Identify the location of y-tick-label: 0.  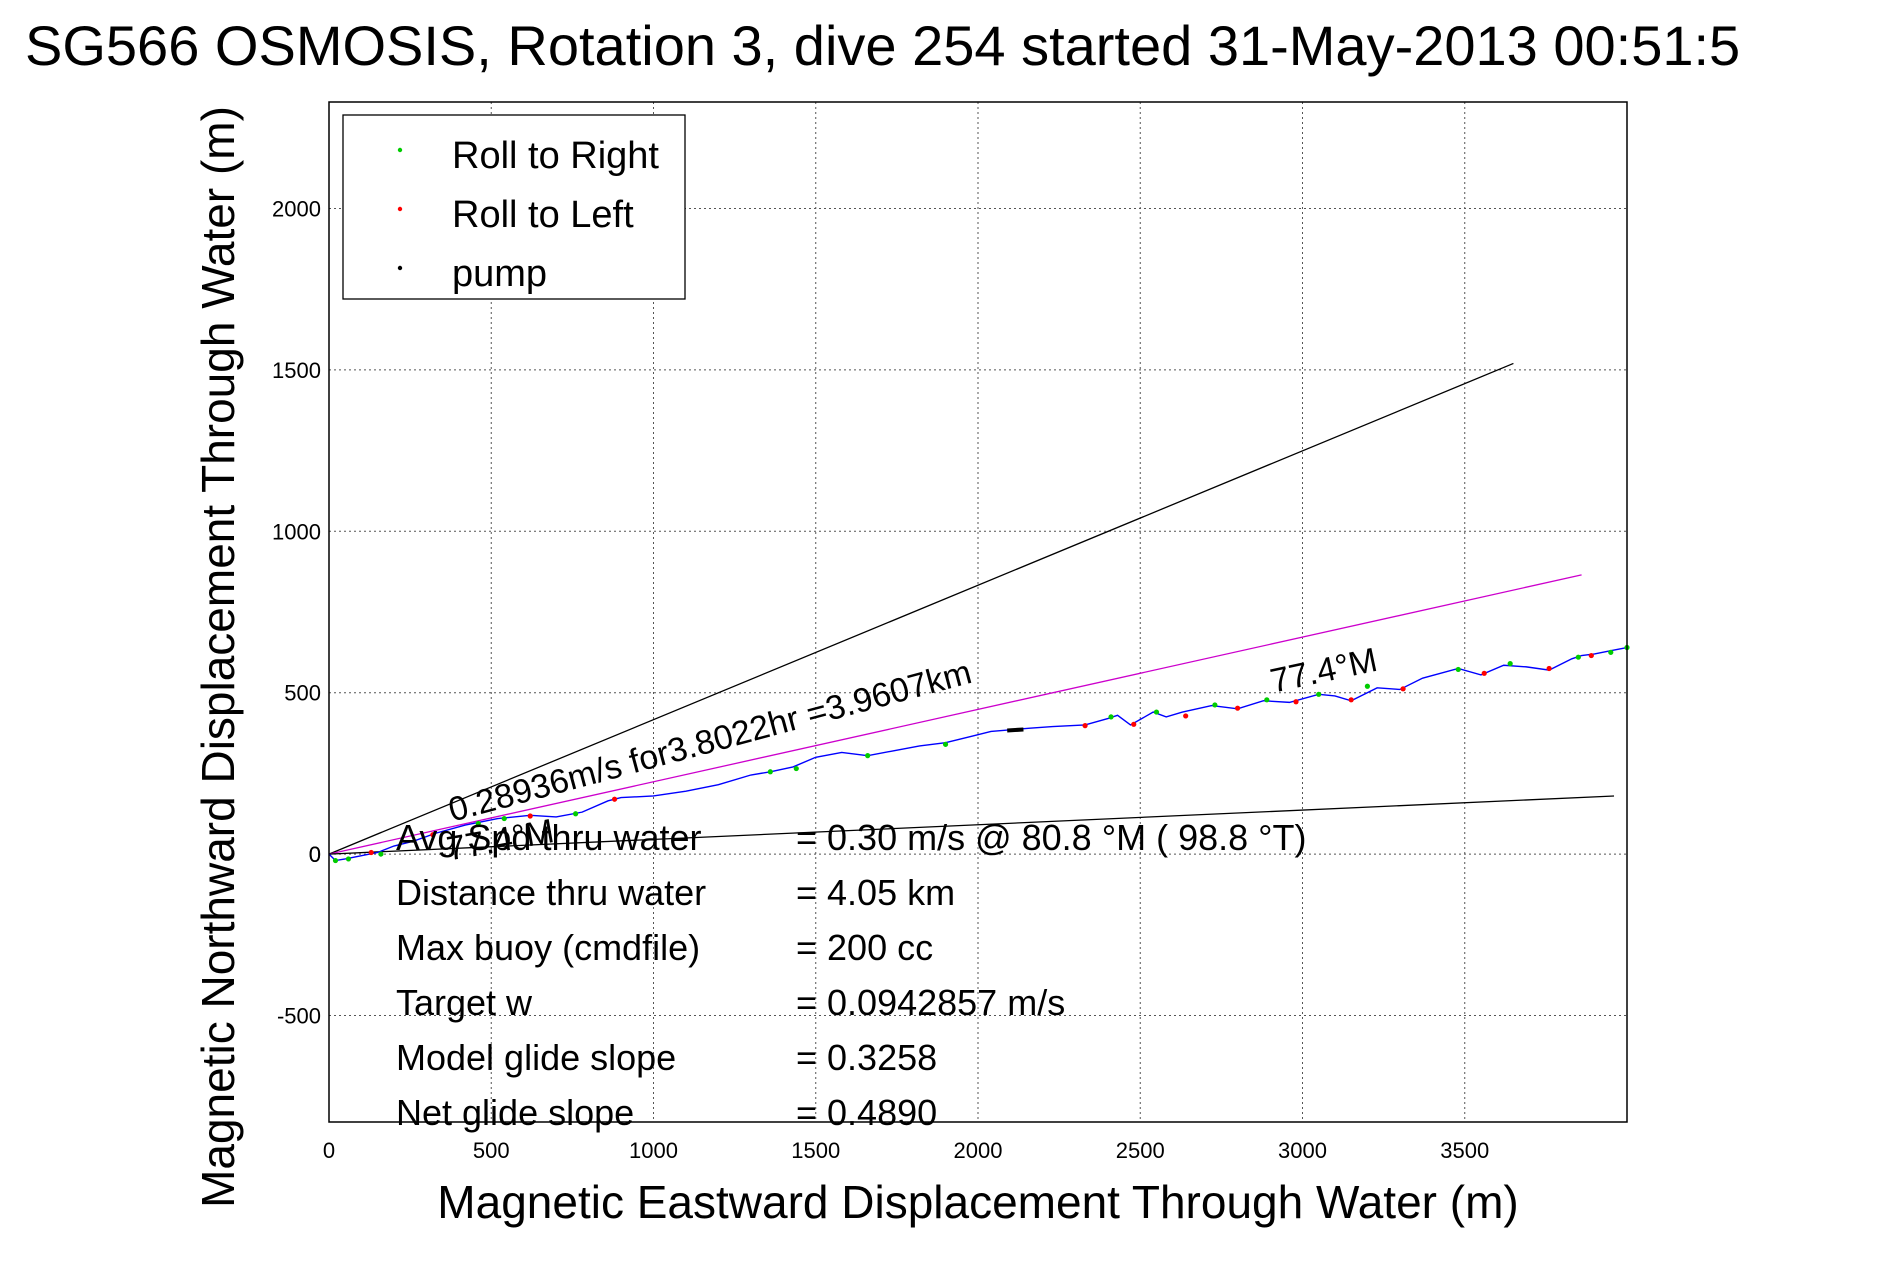
(315, 854).